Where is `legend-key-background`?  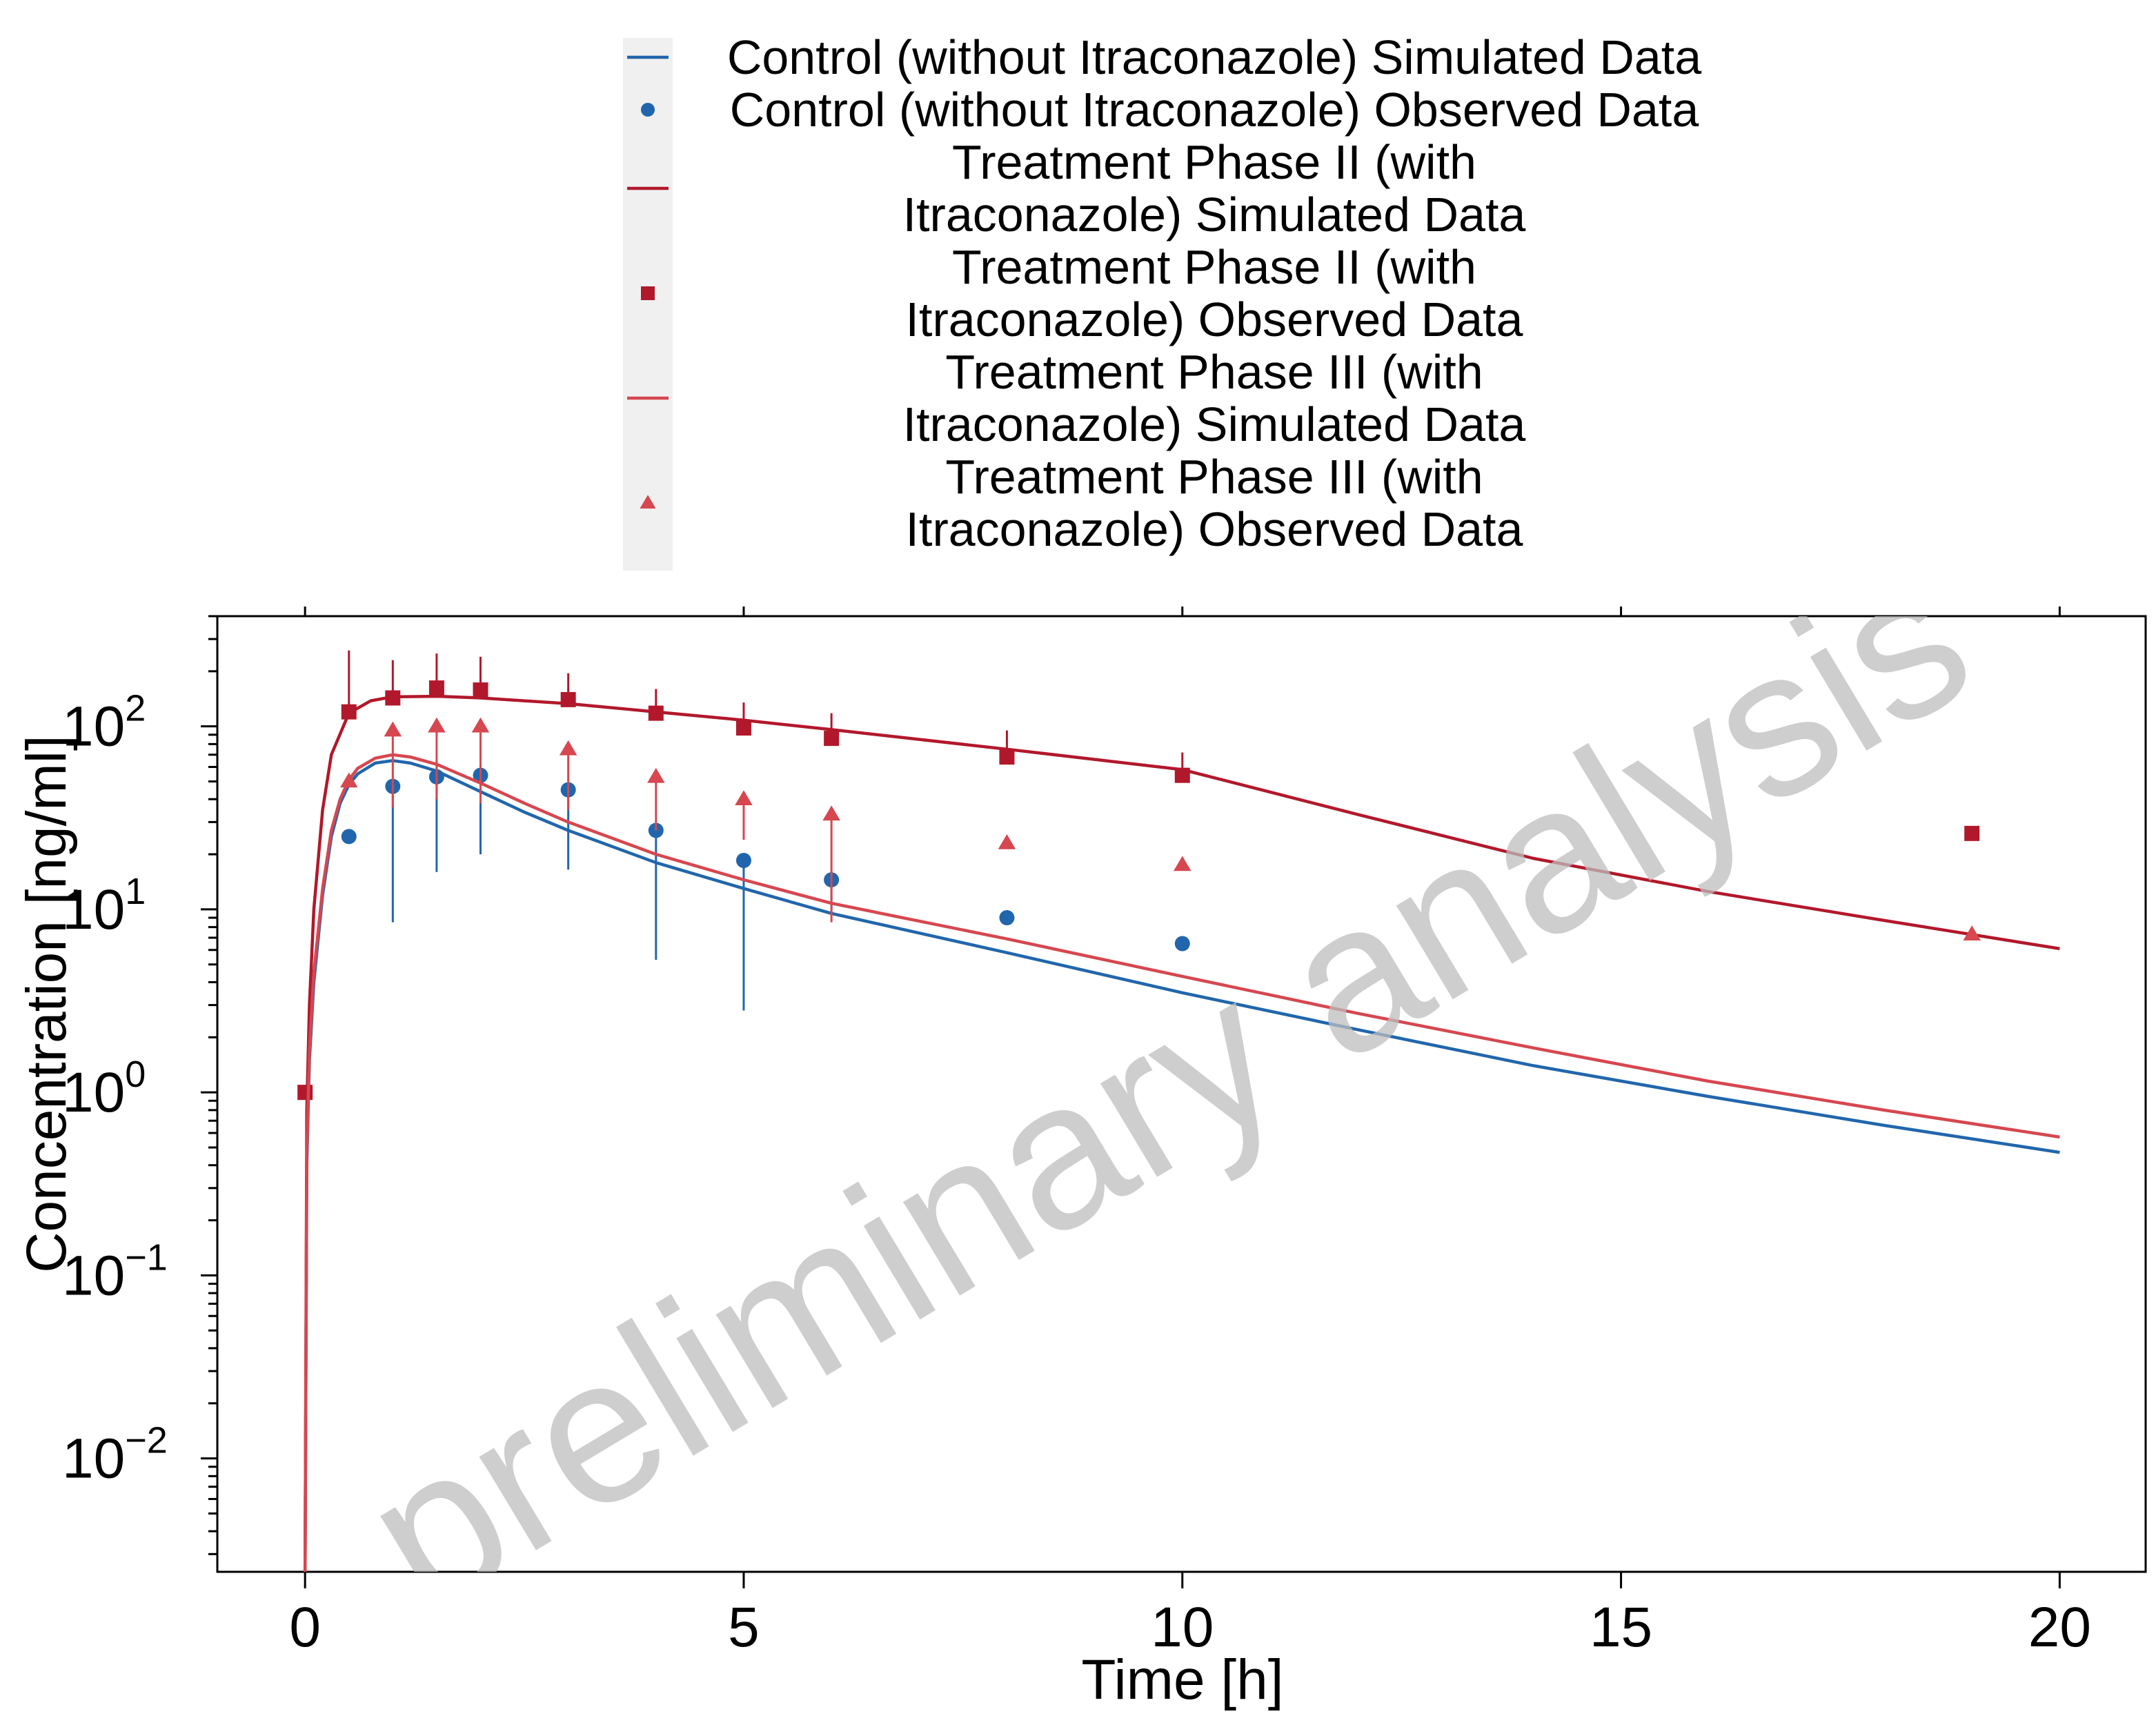 legend-key-background is located at coordinates (648, 304).